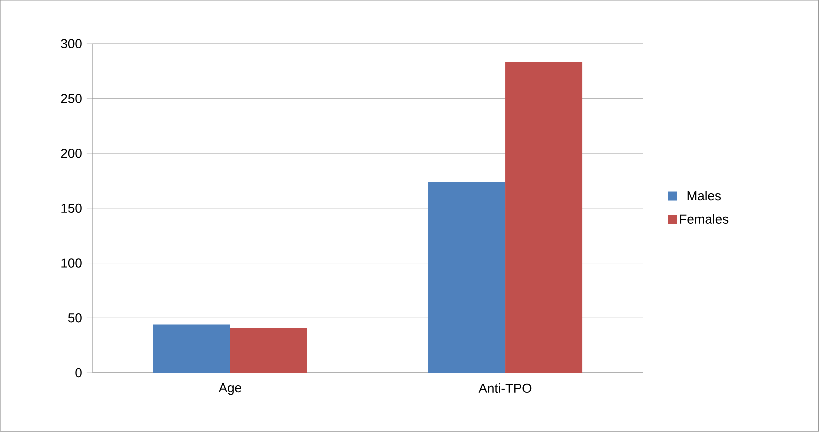  What do you see at coordinates (72, 263) in the screenshot?
I see `y-tick-label: 100` at bounding box center [72, 263].